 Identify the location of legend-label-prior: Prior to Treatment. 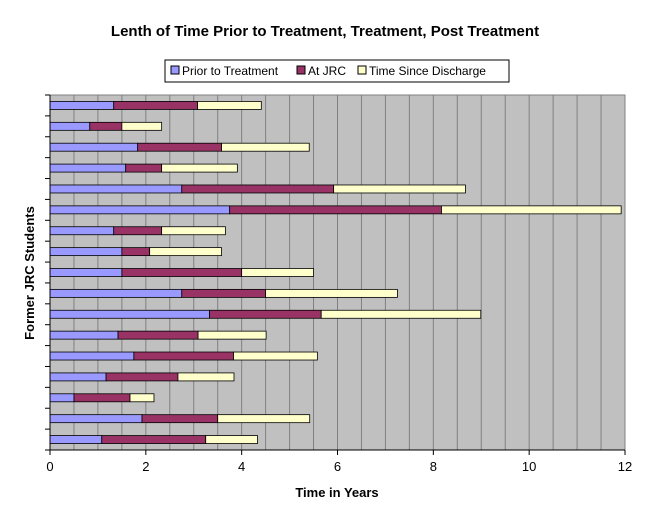
(230, 71).